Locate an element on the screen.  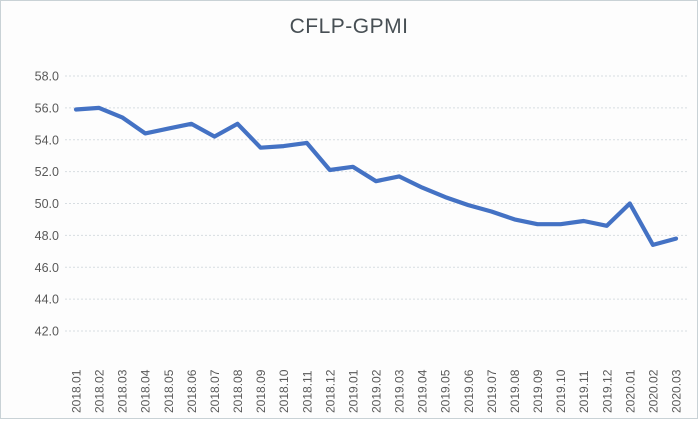
x-tick-label: 2019.03 is located at coordinates (400, 391).